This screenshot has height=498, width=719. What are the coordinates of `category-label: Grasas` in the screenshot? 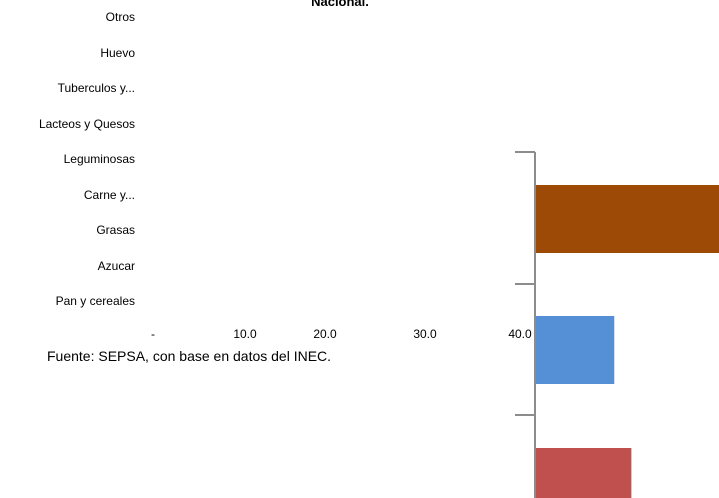 It's located at (115, 230).